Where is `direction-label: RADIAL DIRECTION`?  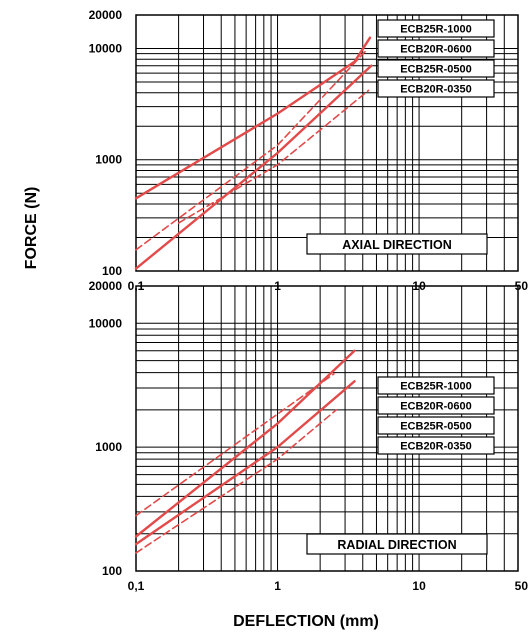
direction-label: RADIAL DIRECTION is located at coordinates (396, 545).